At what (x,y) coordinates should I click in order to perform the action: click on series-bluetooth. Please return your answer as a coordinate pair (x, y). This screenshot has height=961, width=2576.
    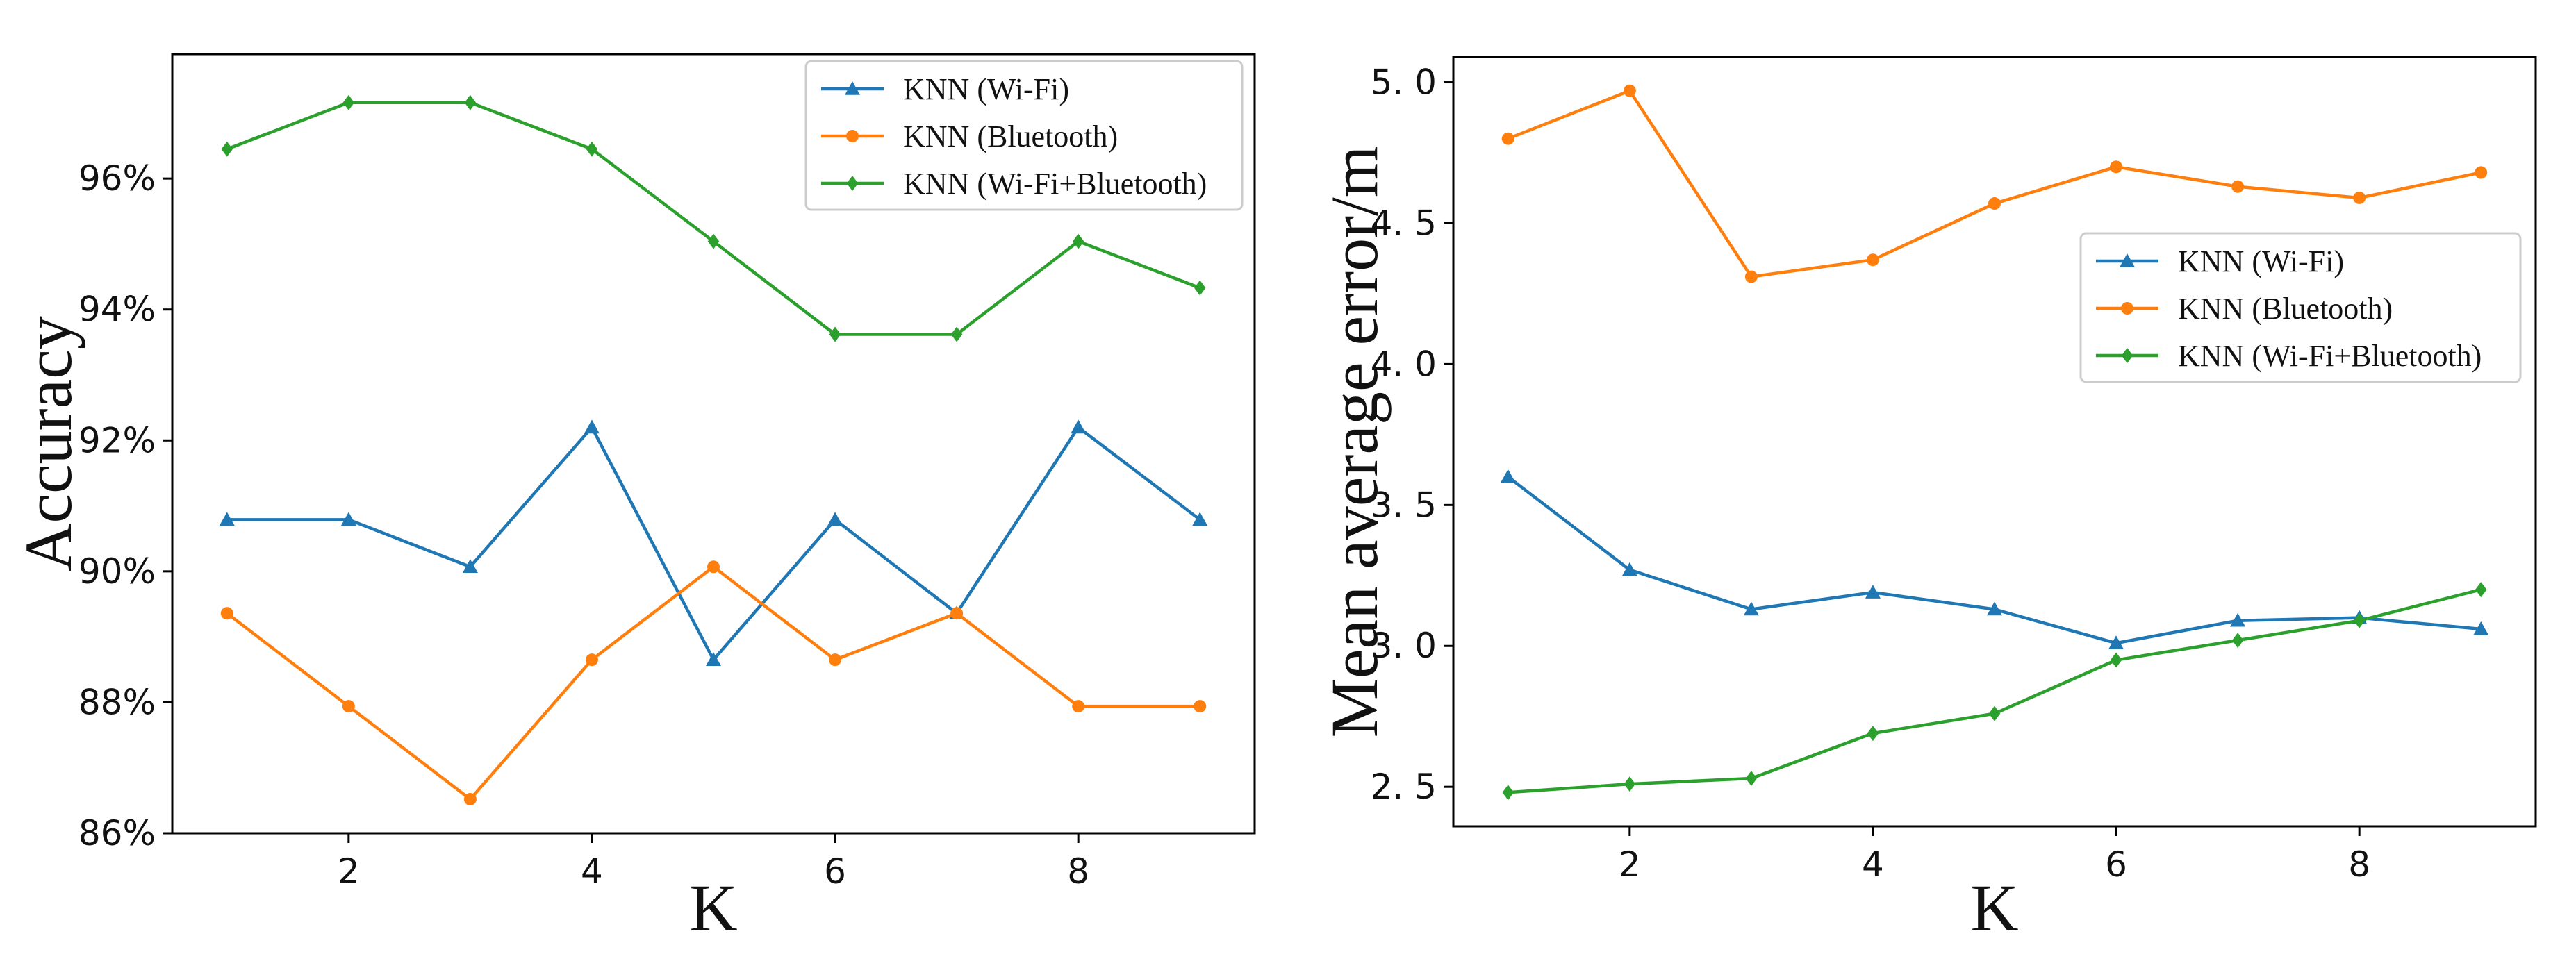
    Looking at the image, I should click on (713, 682).